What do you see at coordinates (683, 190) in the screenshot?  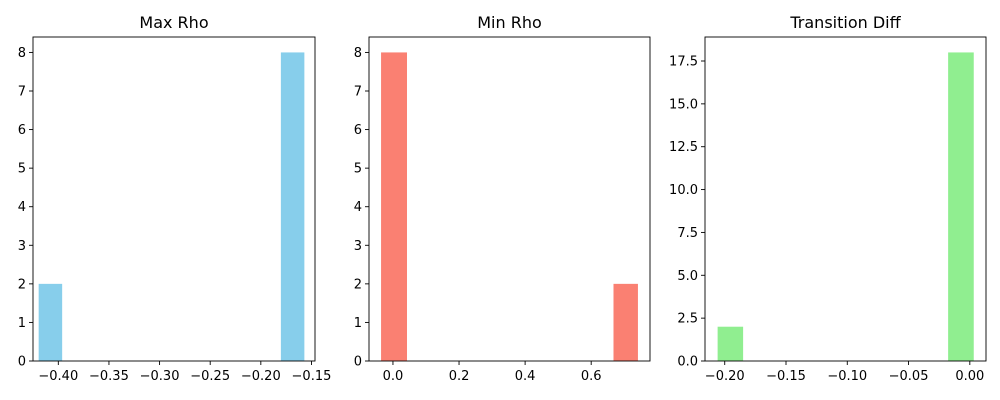 I see `y-tick-label: 10.0` at bounding box center [683, 190].